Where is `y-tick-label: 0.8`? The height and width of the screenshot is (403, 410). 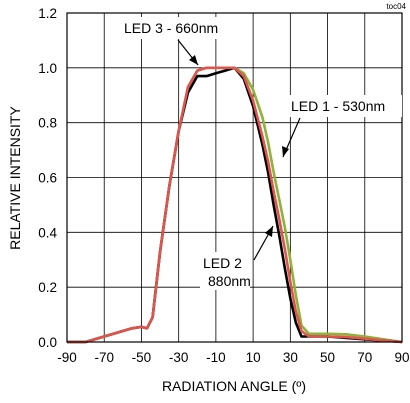 y-tick-label: 0.8 is located at coordinates (47, 123).